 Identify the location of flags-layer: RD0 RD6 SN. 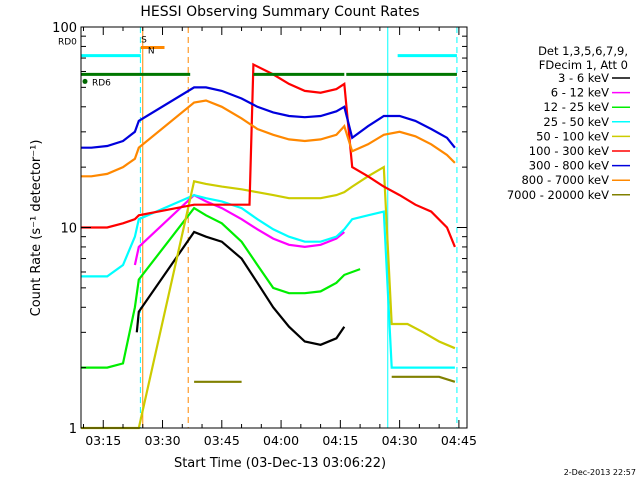
(257, 62).